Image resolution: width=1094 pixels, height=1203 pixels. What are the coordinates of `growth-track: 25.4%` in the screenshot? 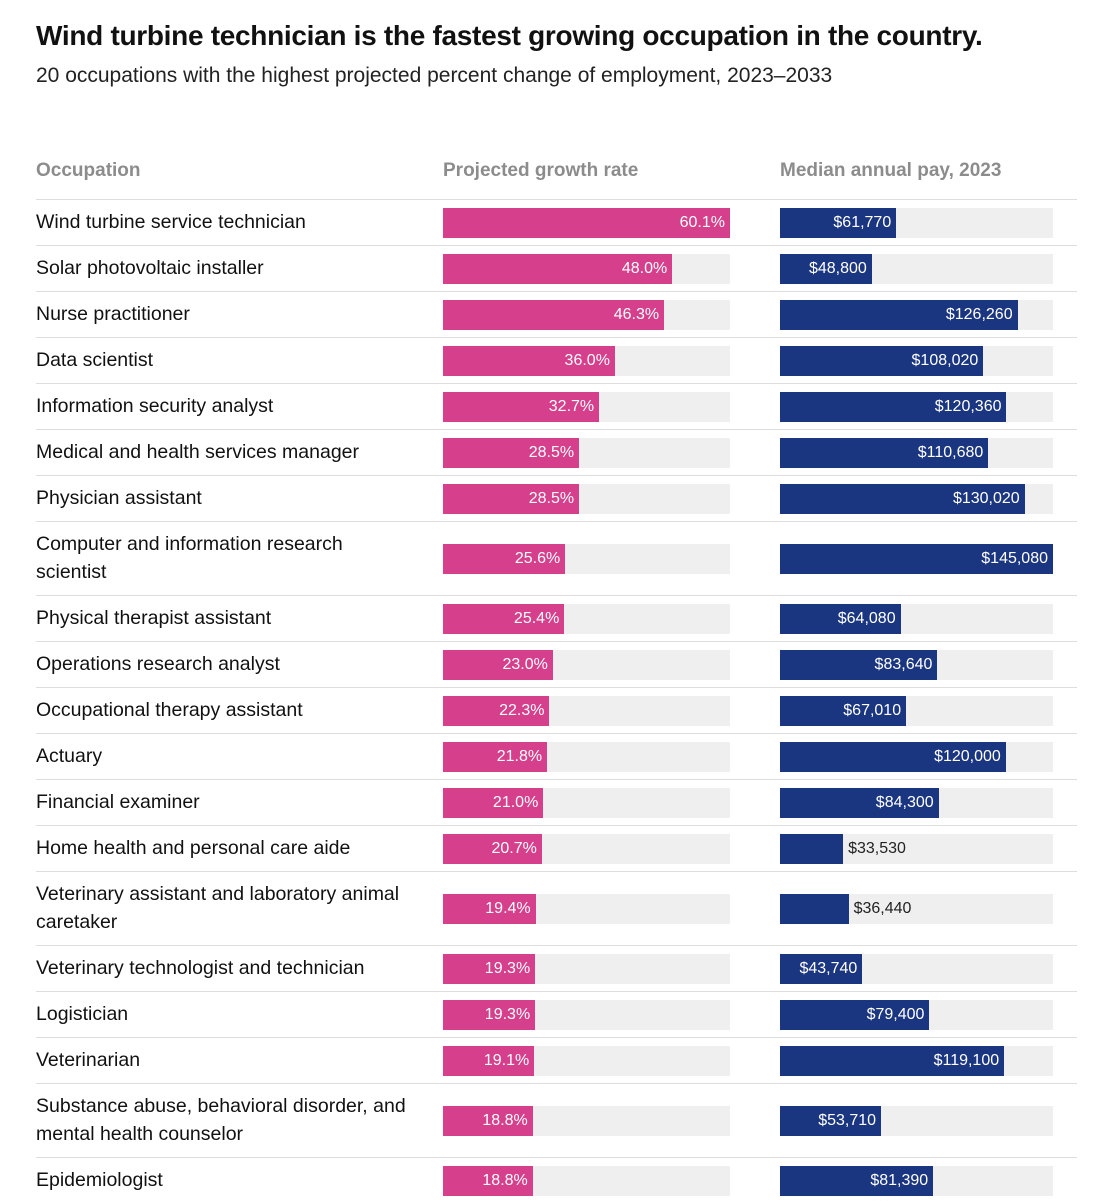 It's located at (586, 618).